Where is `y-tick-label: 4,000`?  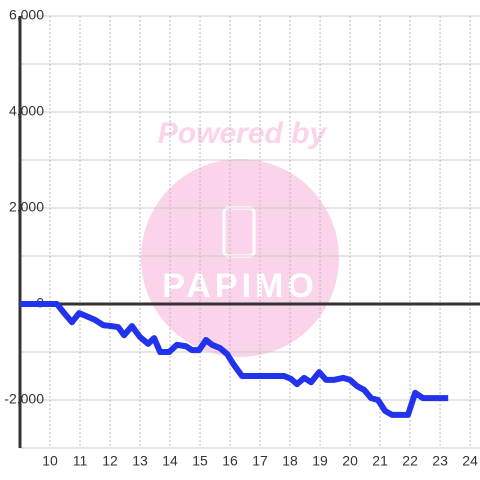 y-tick-label: 4,000 is located at coordinates (26, 111).